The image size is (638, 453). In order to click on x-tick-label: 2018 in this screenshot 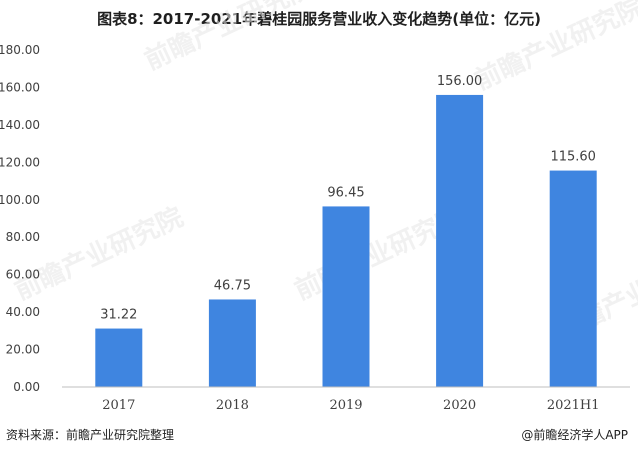, I will do `click(232, 405)`.